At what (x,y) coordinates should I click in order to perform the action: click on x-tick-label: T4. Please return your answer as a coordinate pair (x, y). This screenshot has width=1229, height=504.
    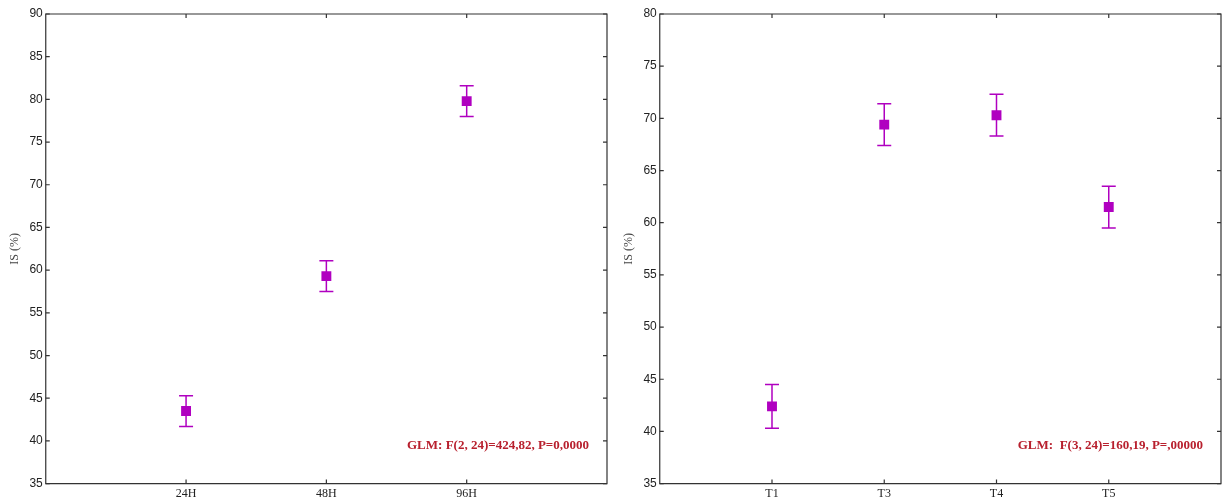
    Looking at the image, I should click on (996, 492).